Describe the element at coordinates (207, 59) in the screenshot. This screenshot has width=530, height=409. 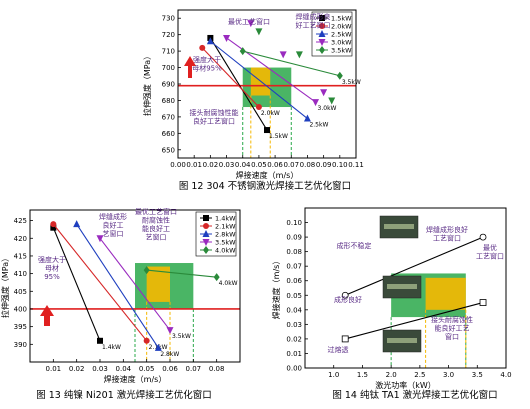
I see `fig12-annotation-strength-line: 强度大于` at that location.